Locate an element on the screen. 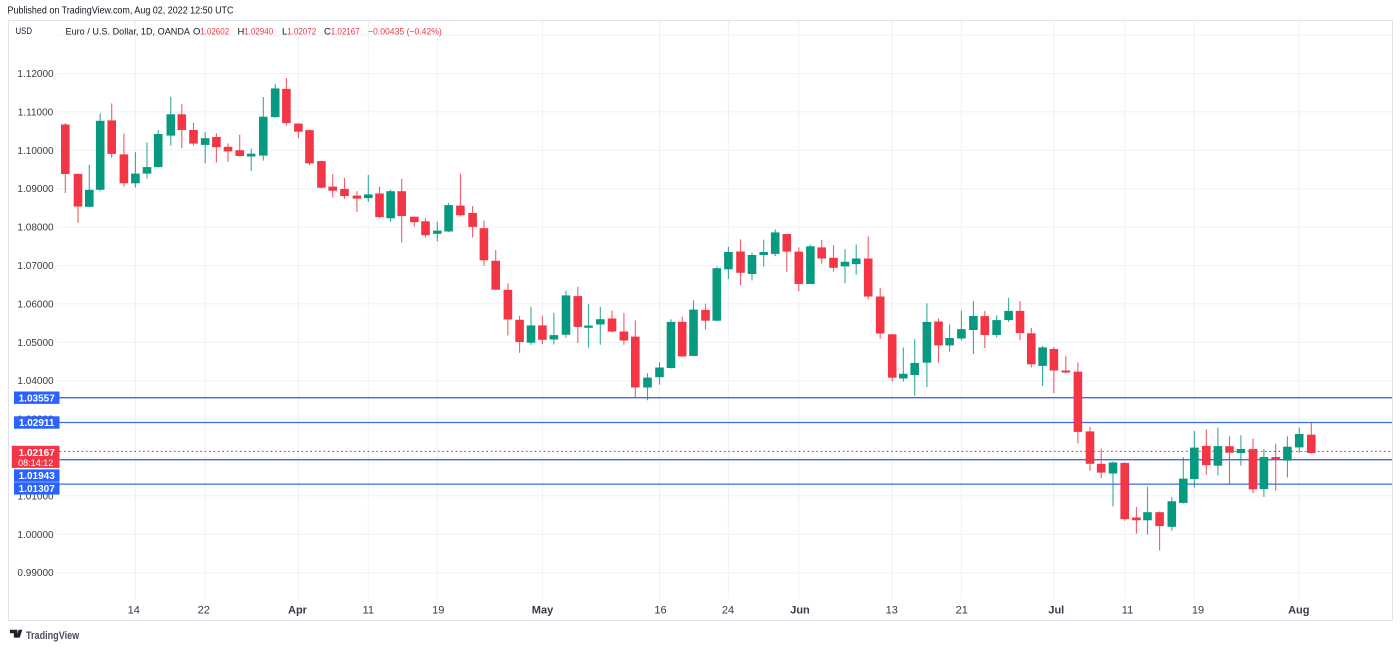  svg-text: 1.06000 is located at coordinates (35, 304).